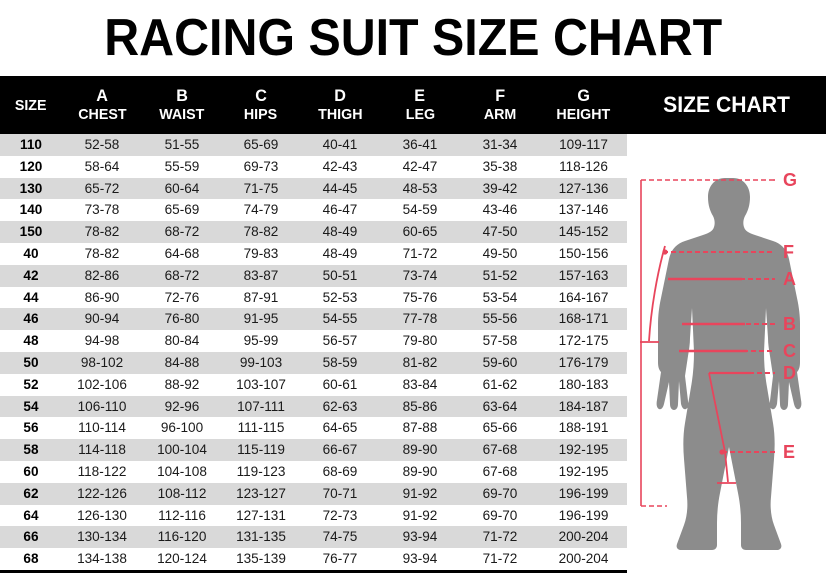  I want to click on cell-value: 56-57, so click(340, 340).